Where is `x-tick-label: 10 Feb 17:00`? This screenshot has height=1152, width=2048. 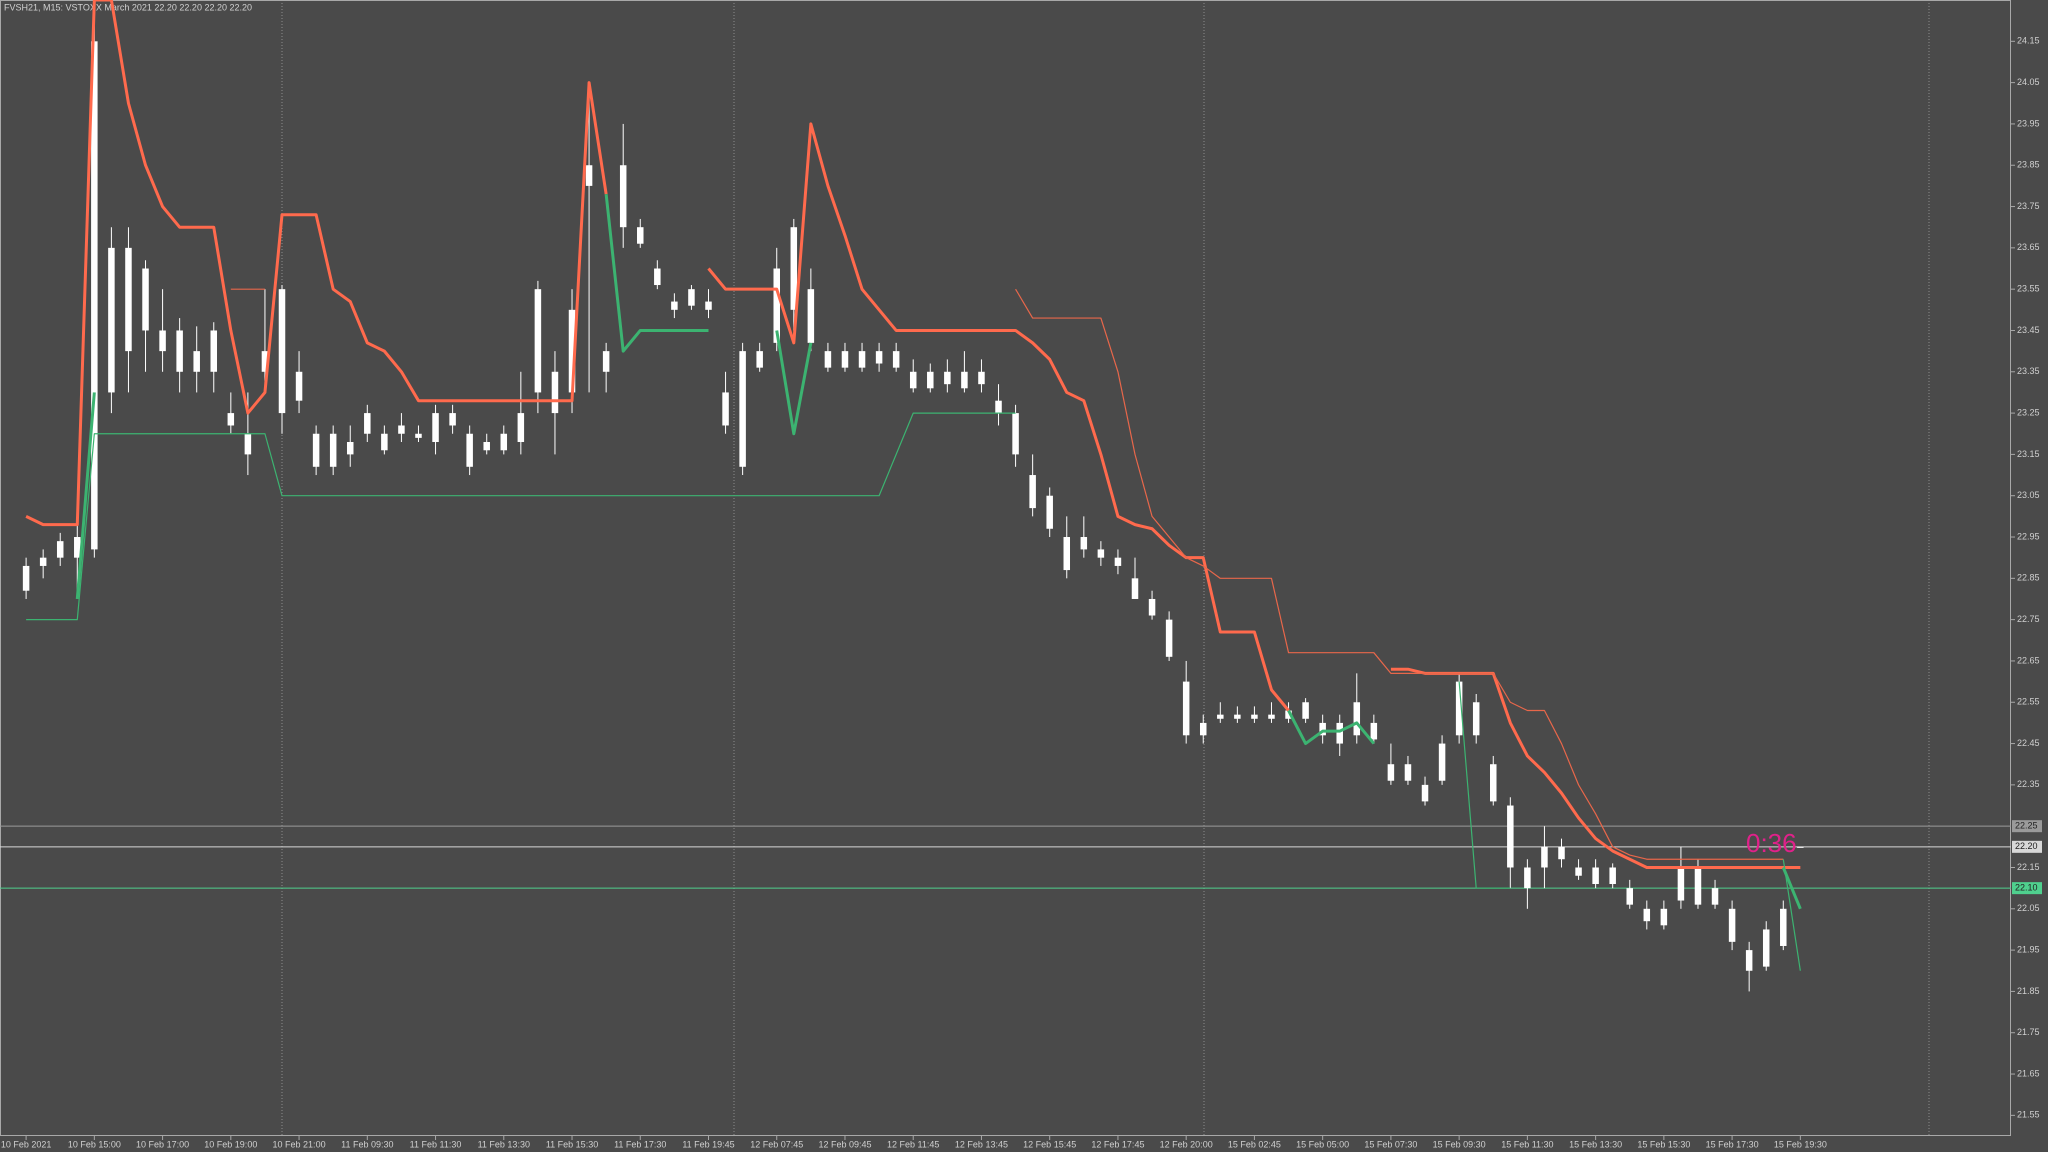
x-tick-label: 10 Feb 17:00 is located at coordinates (162, 1144).